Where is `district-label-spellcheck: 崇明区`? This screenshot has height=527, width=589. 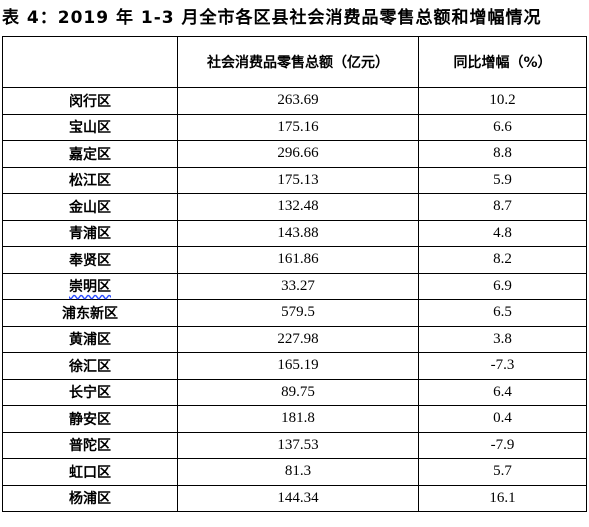
district-label-spellcheck: 崇明区 is located at coordinates (90, 287).